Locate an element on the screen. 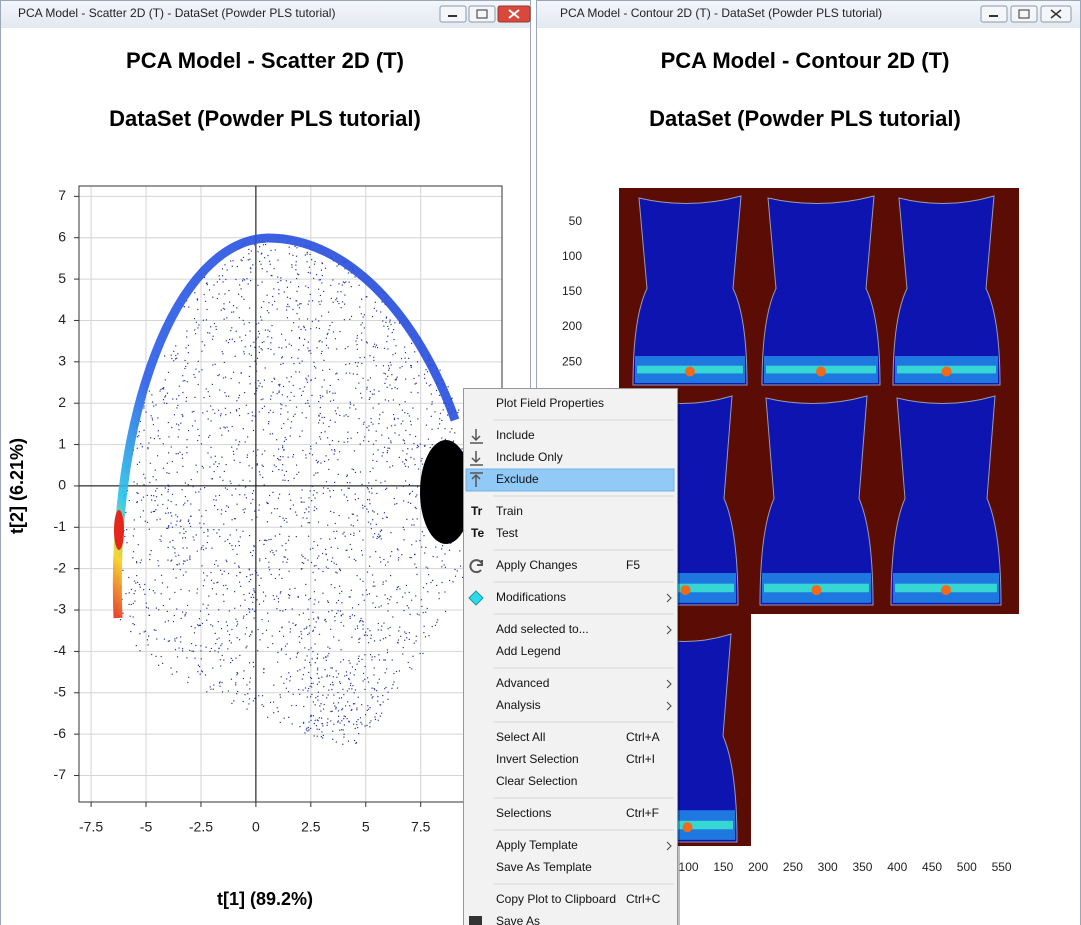 The image size is (1081, 925). x-tick-label: 300 is located at coordinates (828, 867).